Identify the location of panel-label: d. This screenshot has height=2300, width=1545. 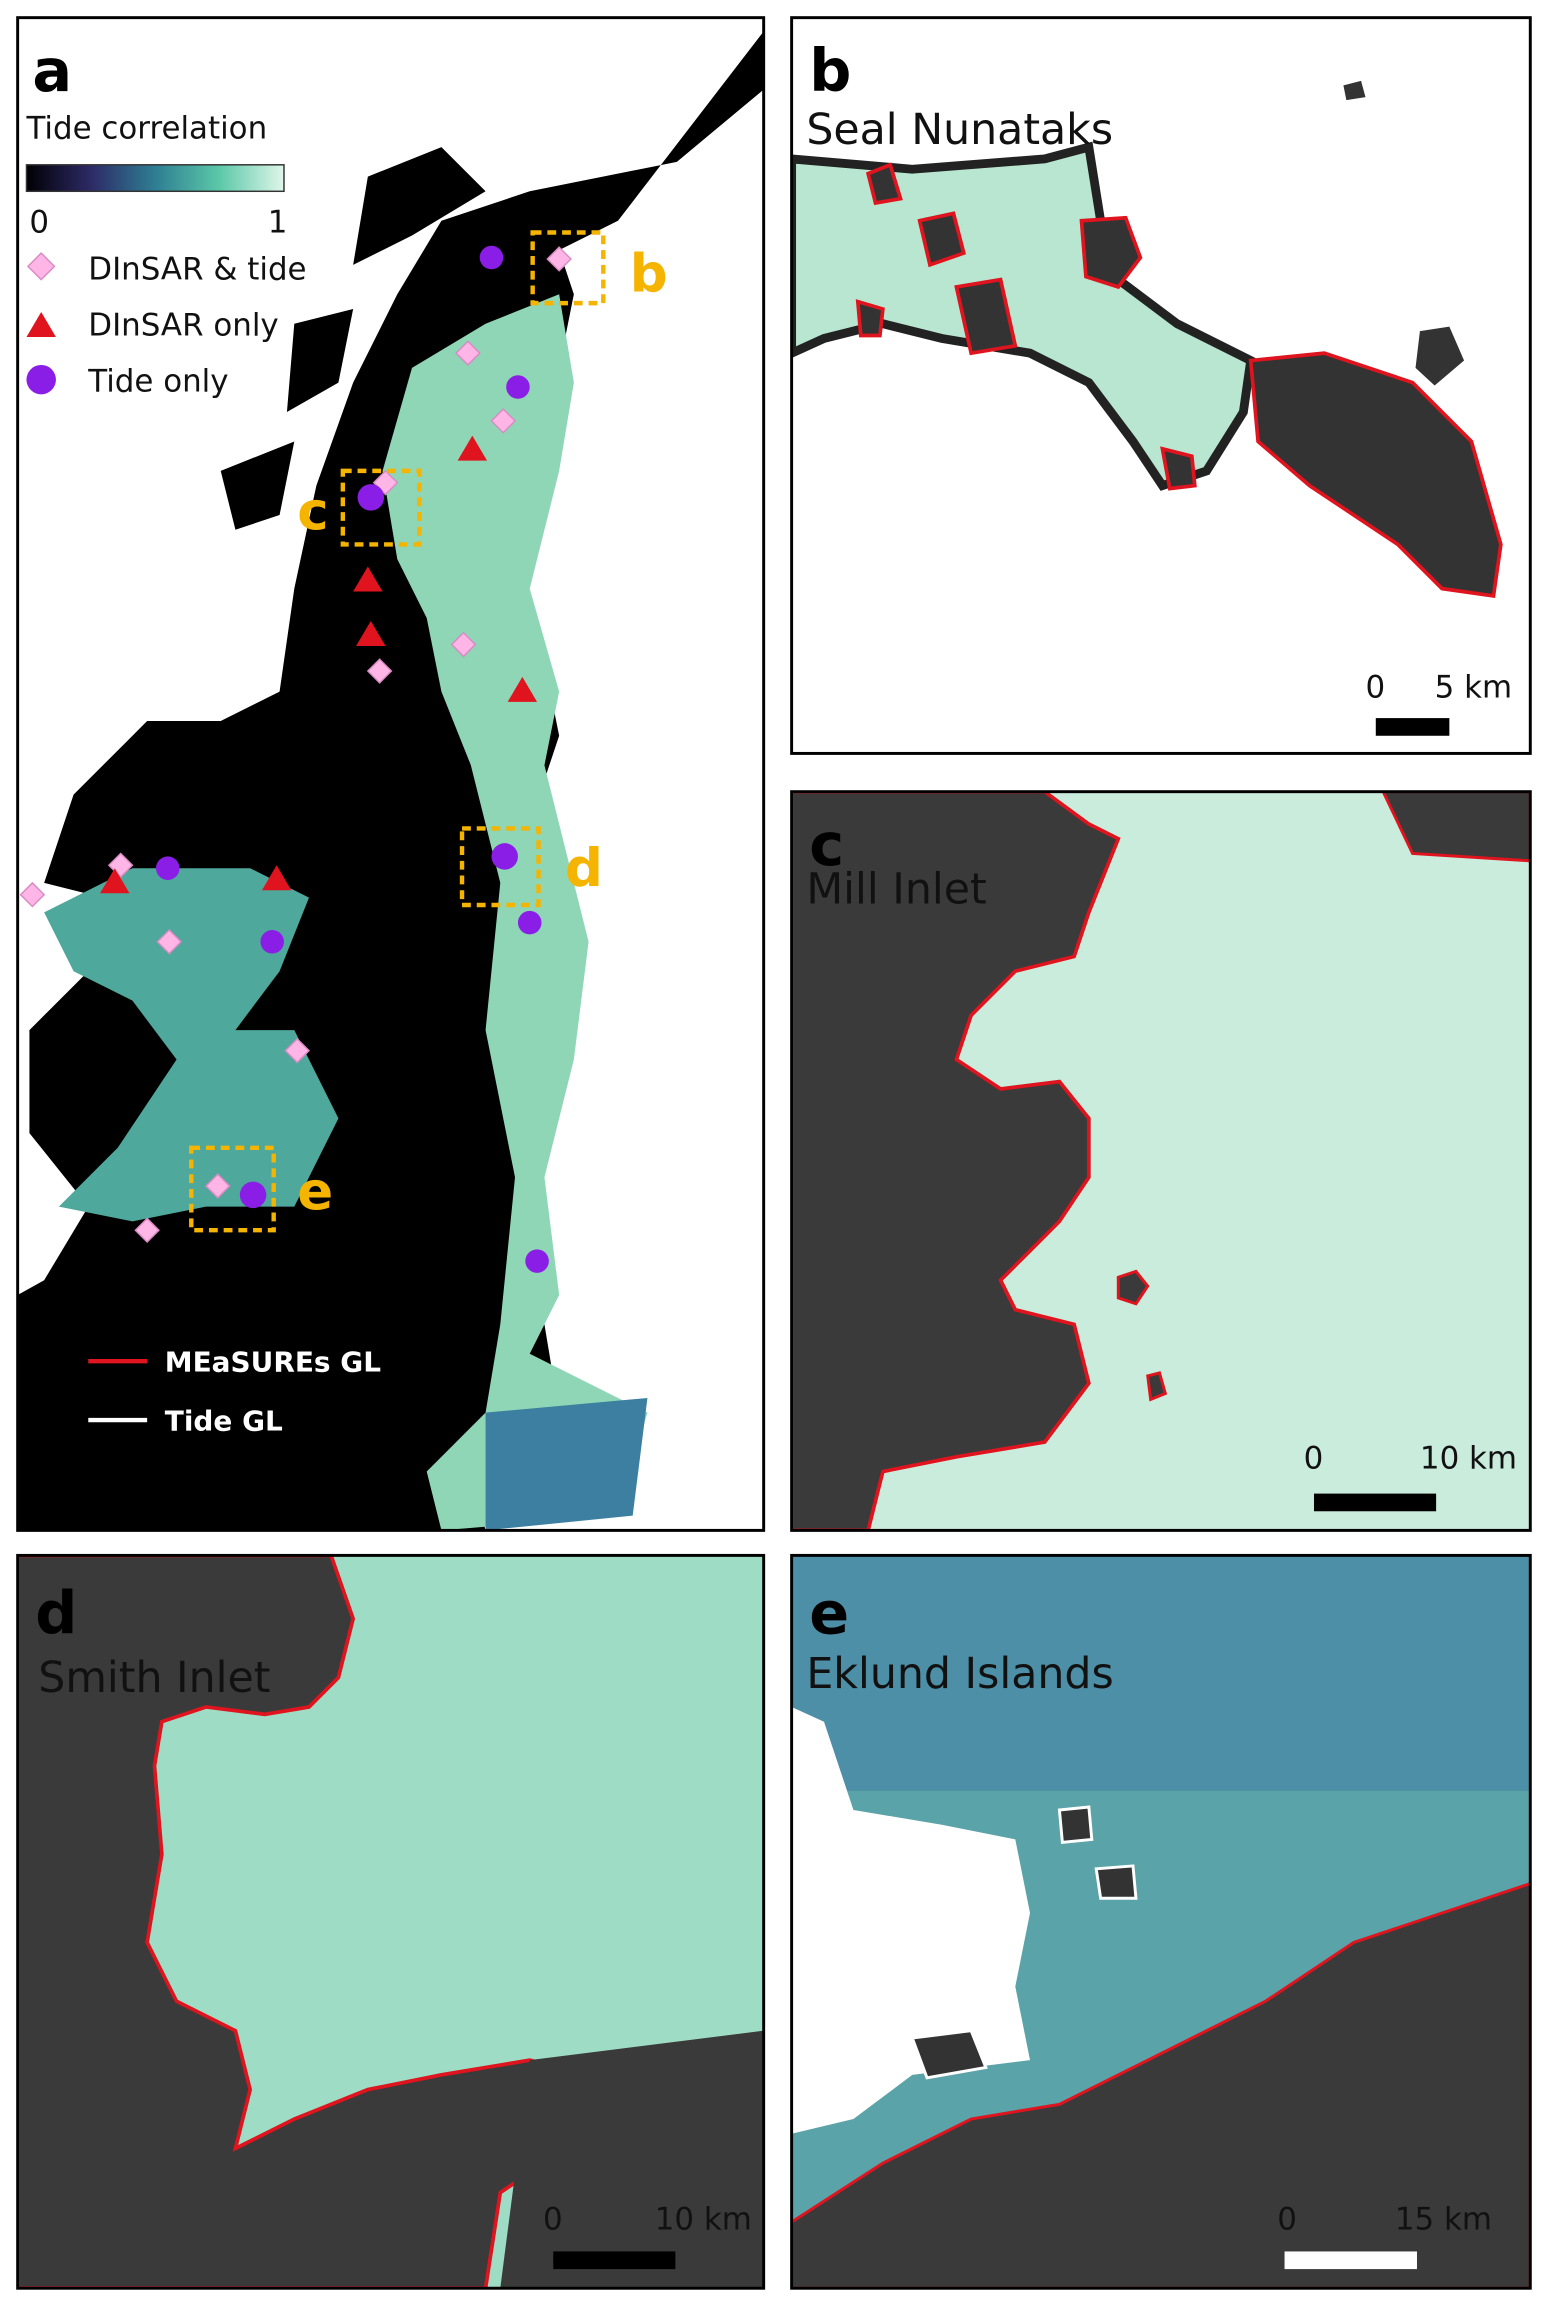
(56, 1612).